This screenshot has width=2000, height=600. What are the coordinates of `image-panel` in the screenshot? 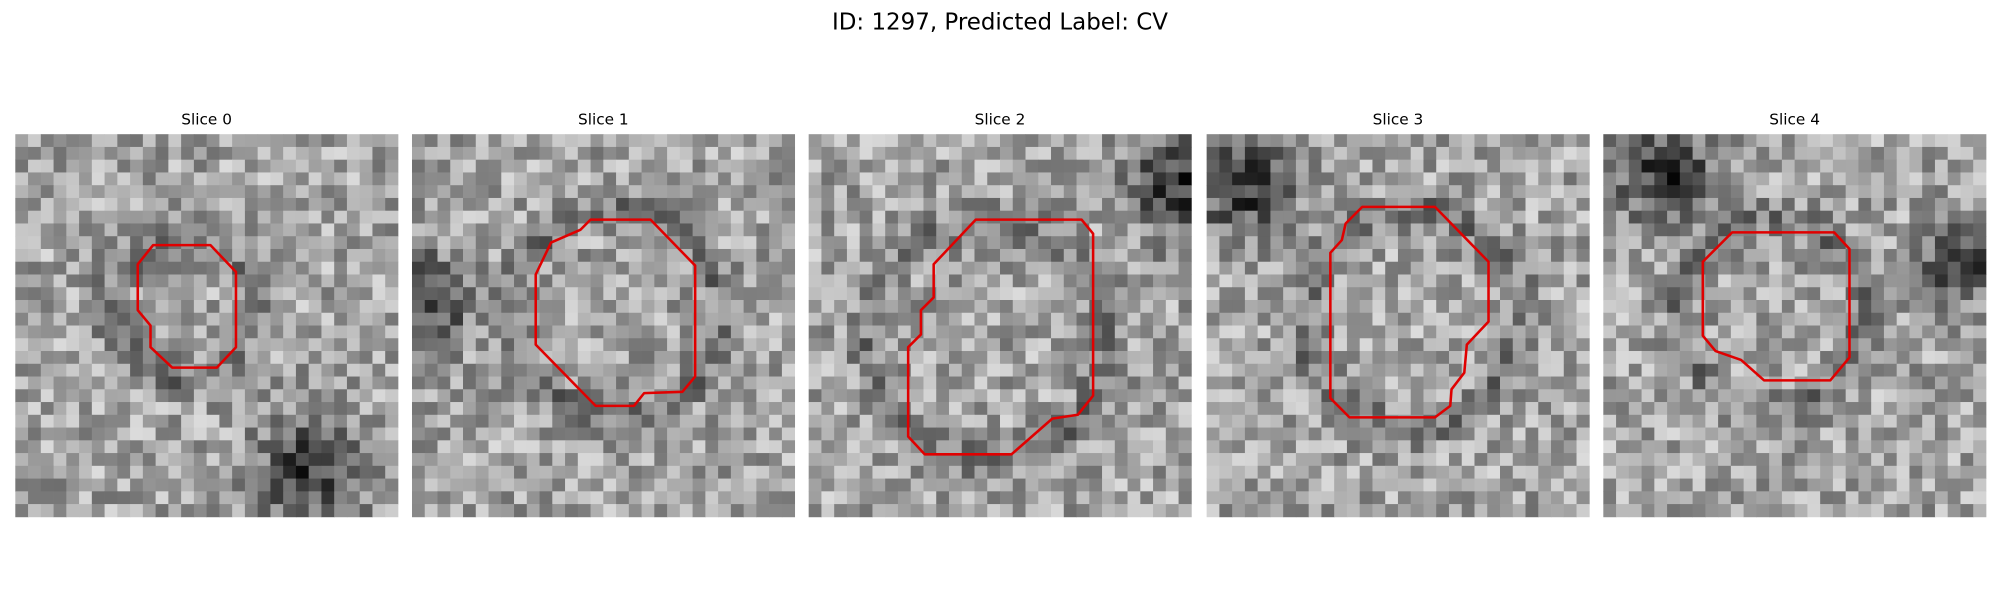 It's located at (207, 326).